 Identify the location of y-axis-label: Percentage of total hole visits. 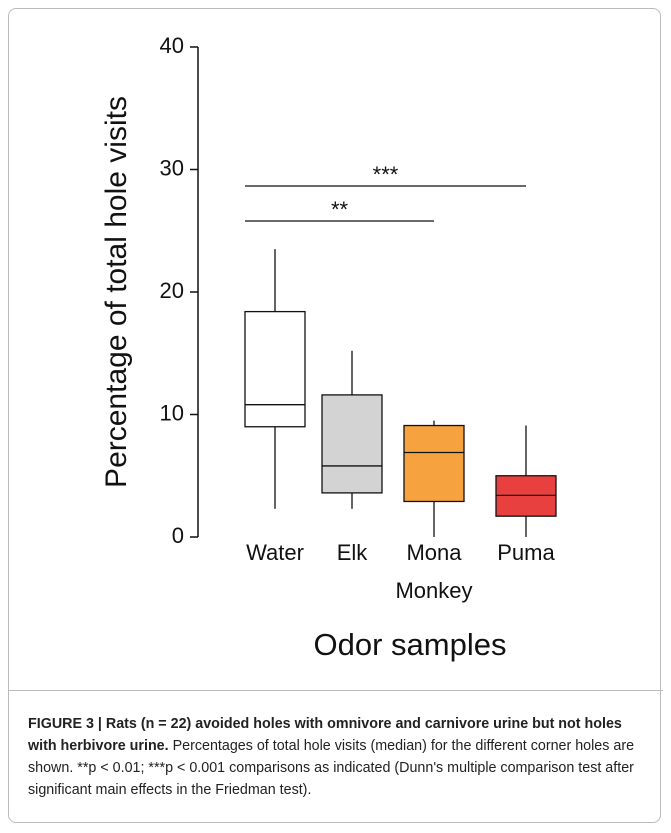
(116, 292).